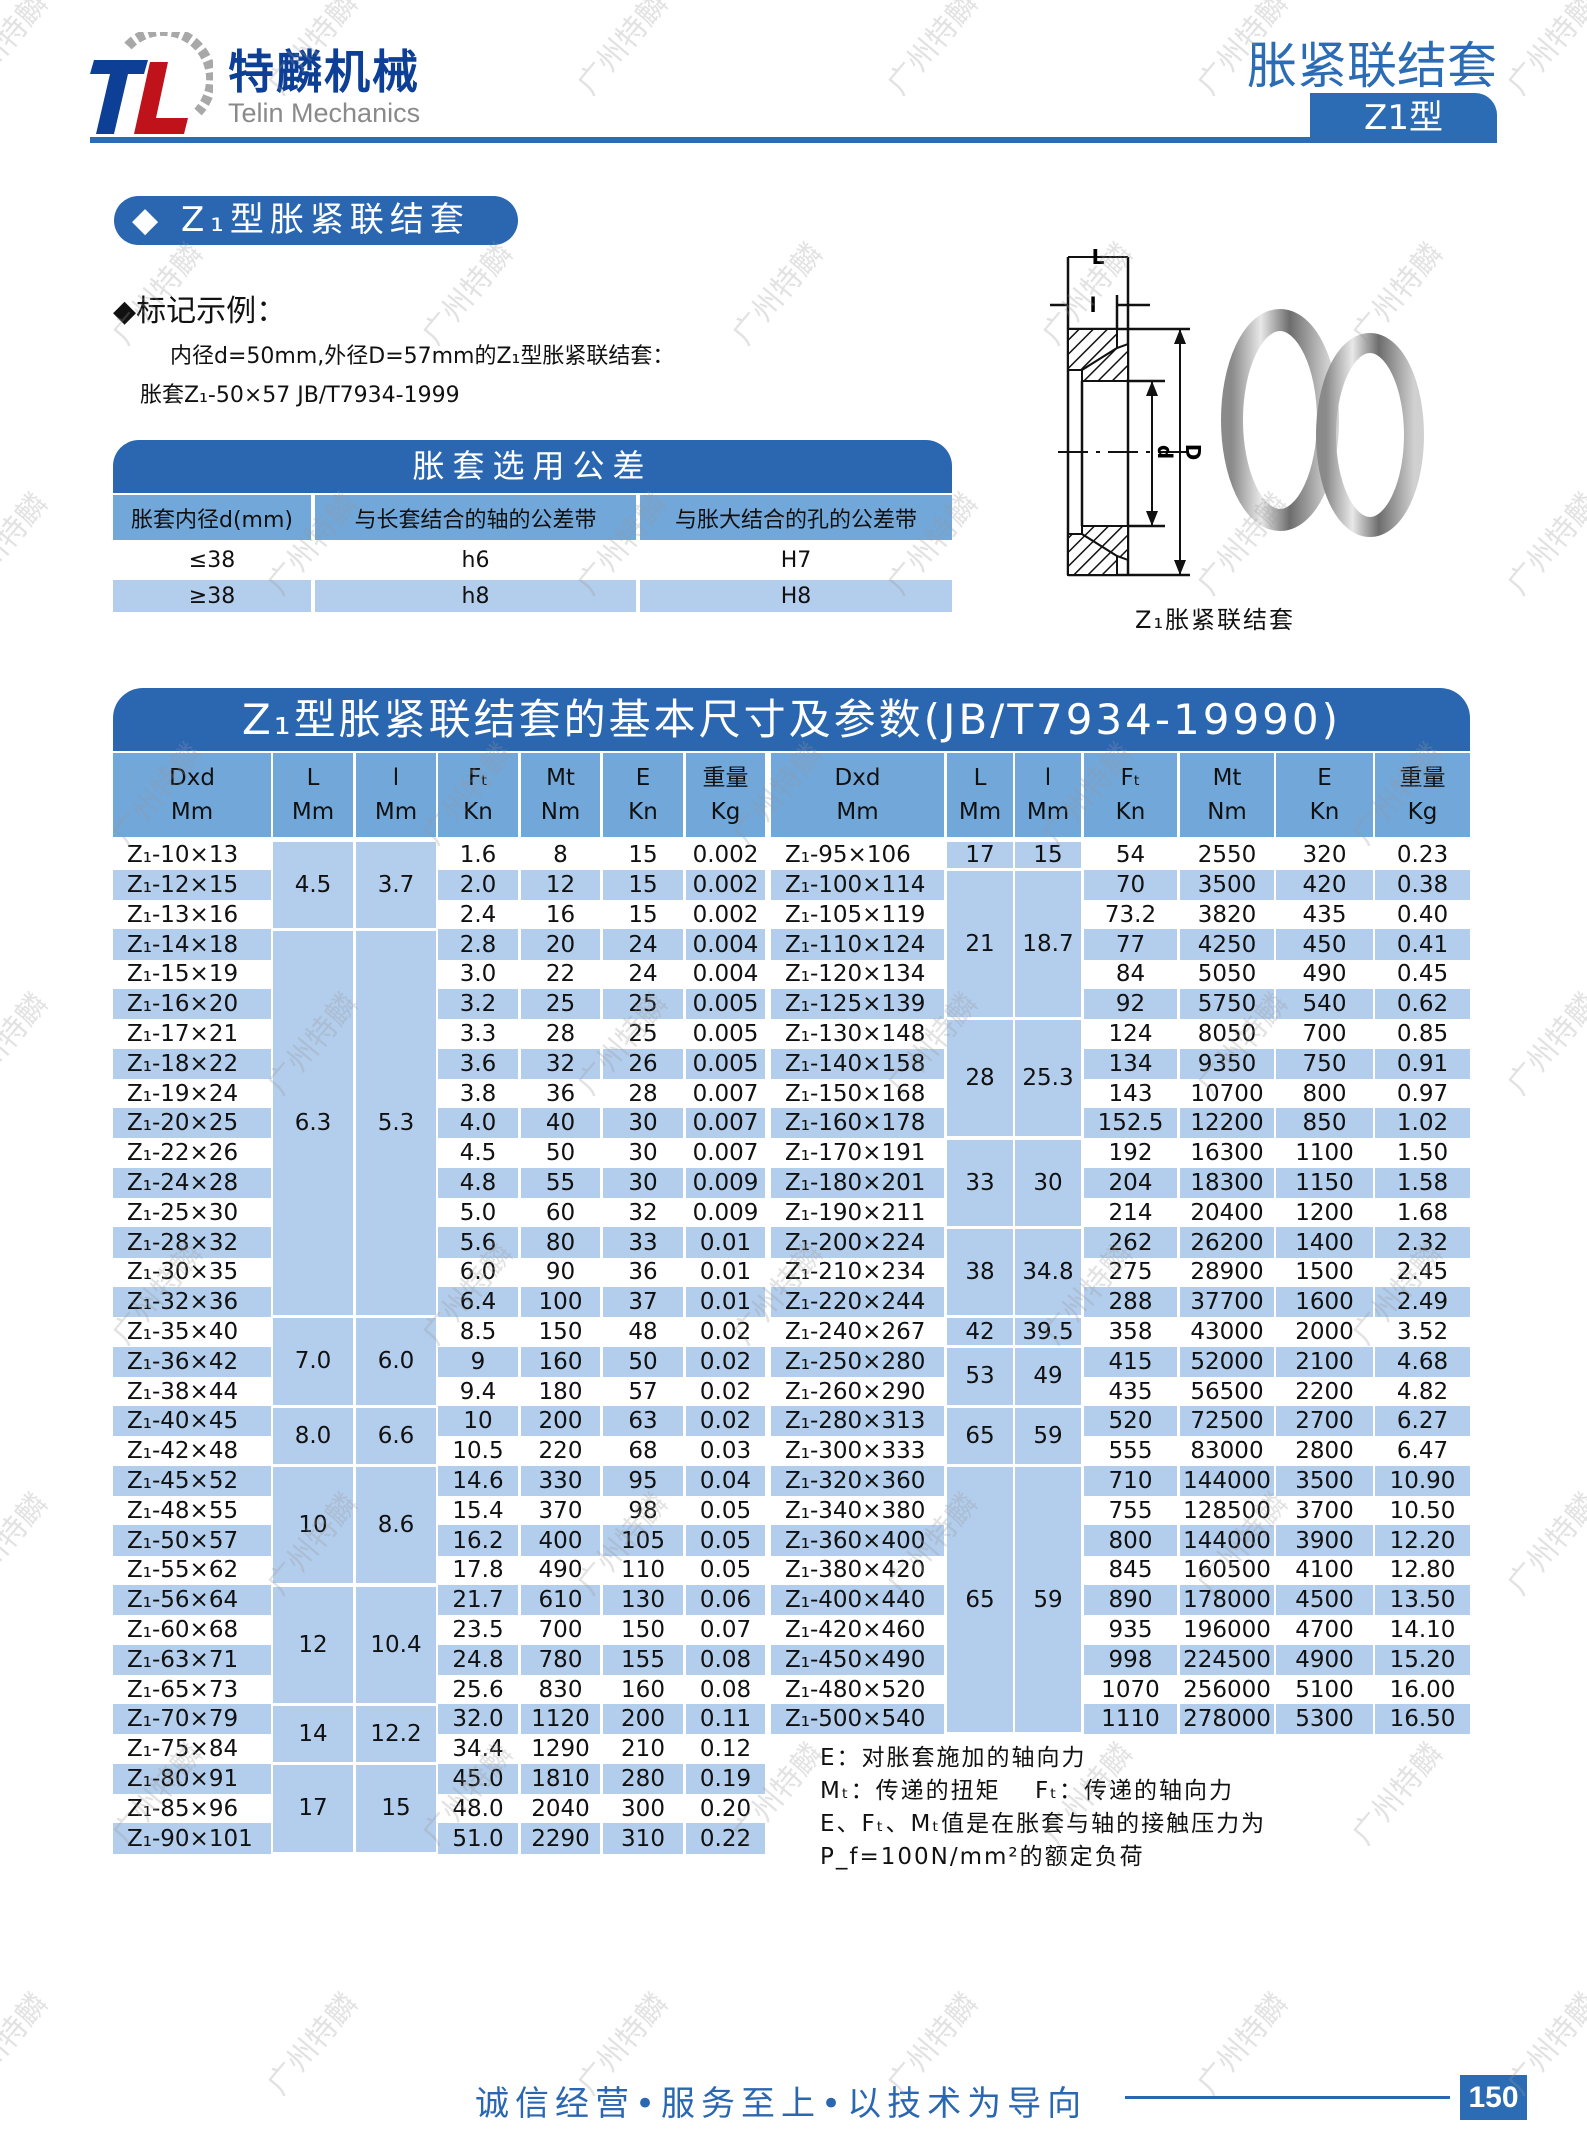 The height and width of the screenshot is (2154, 1587). What do you see at coordinates (1130, 1242) in the screenshot?
I see `value-cell: 262` at bounding box center [1130, 1242].